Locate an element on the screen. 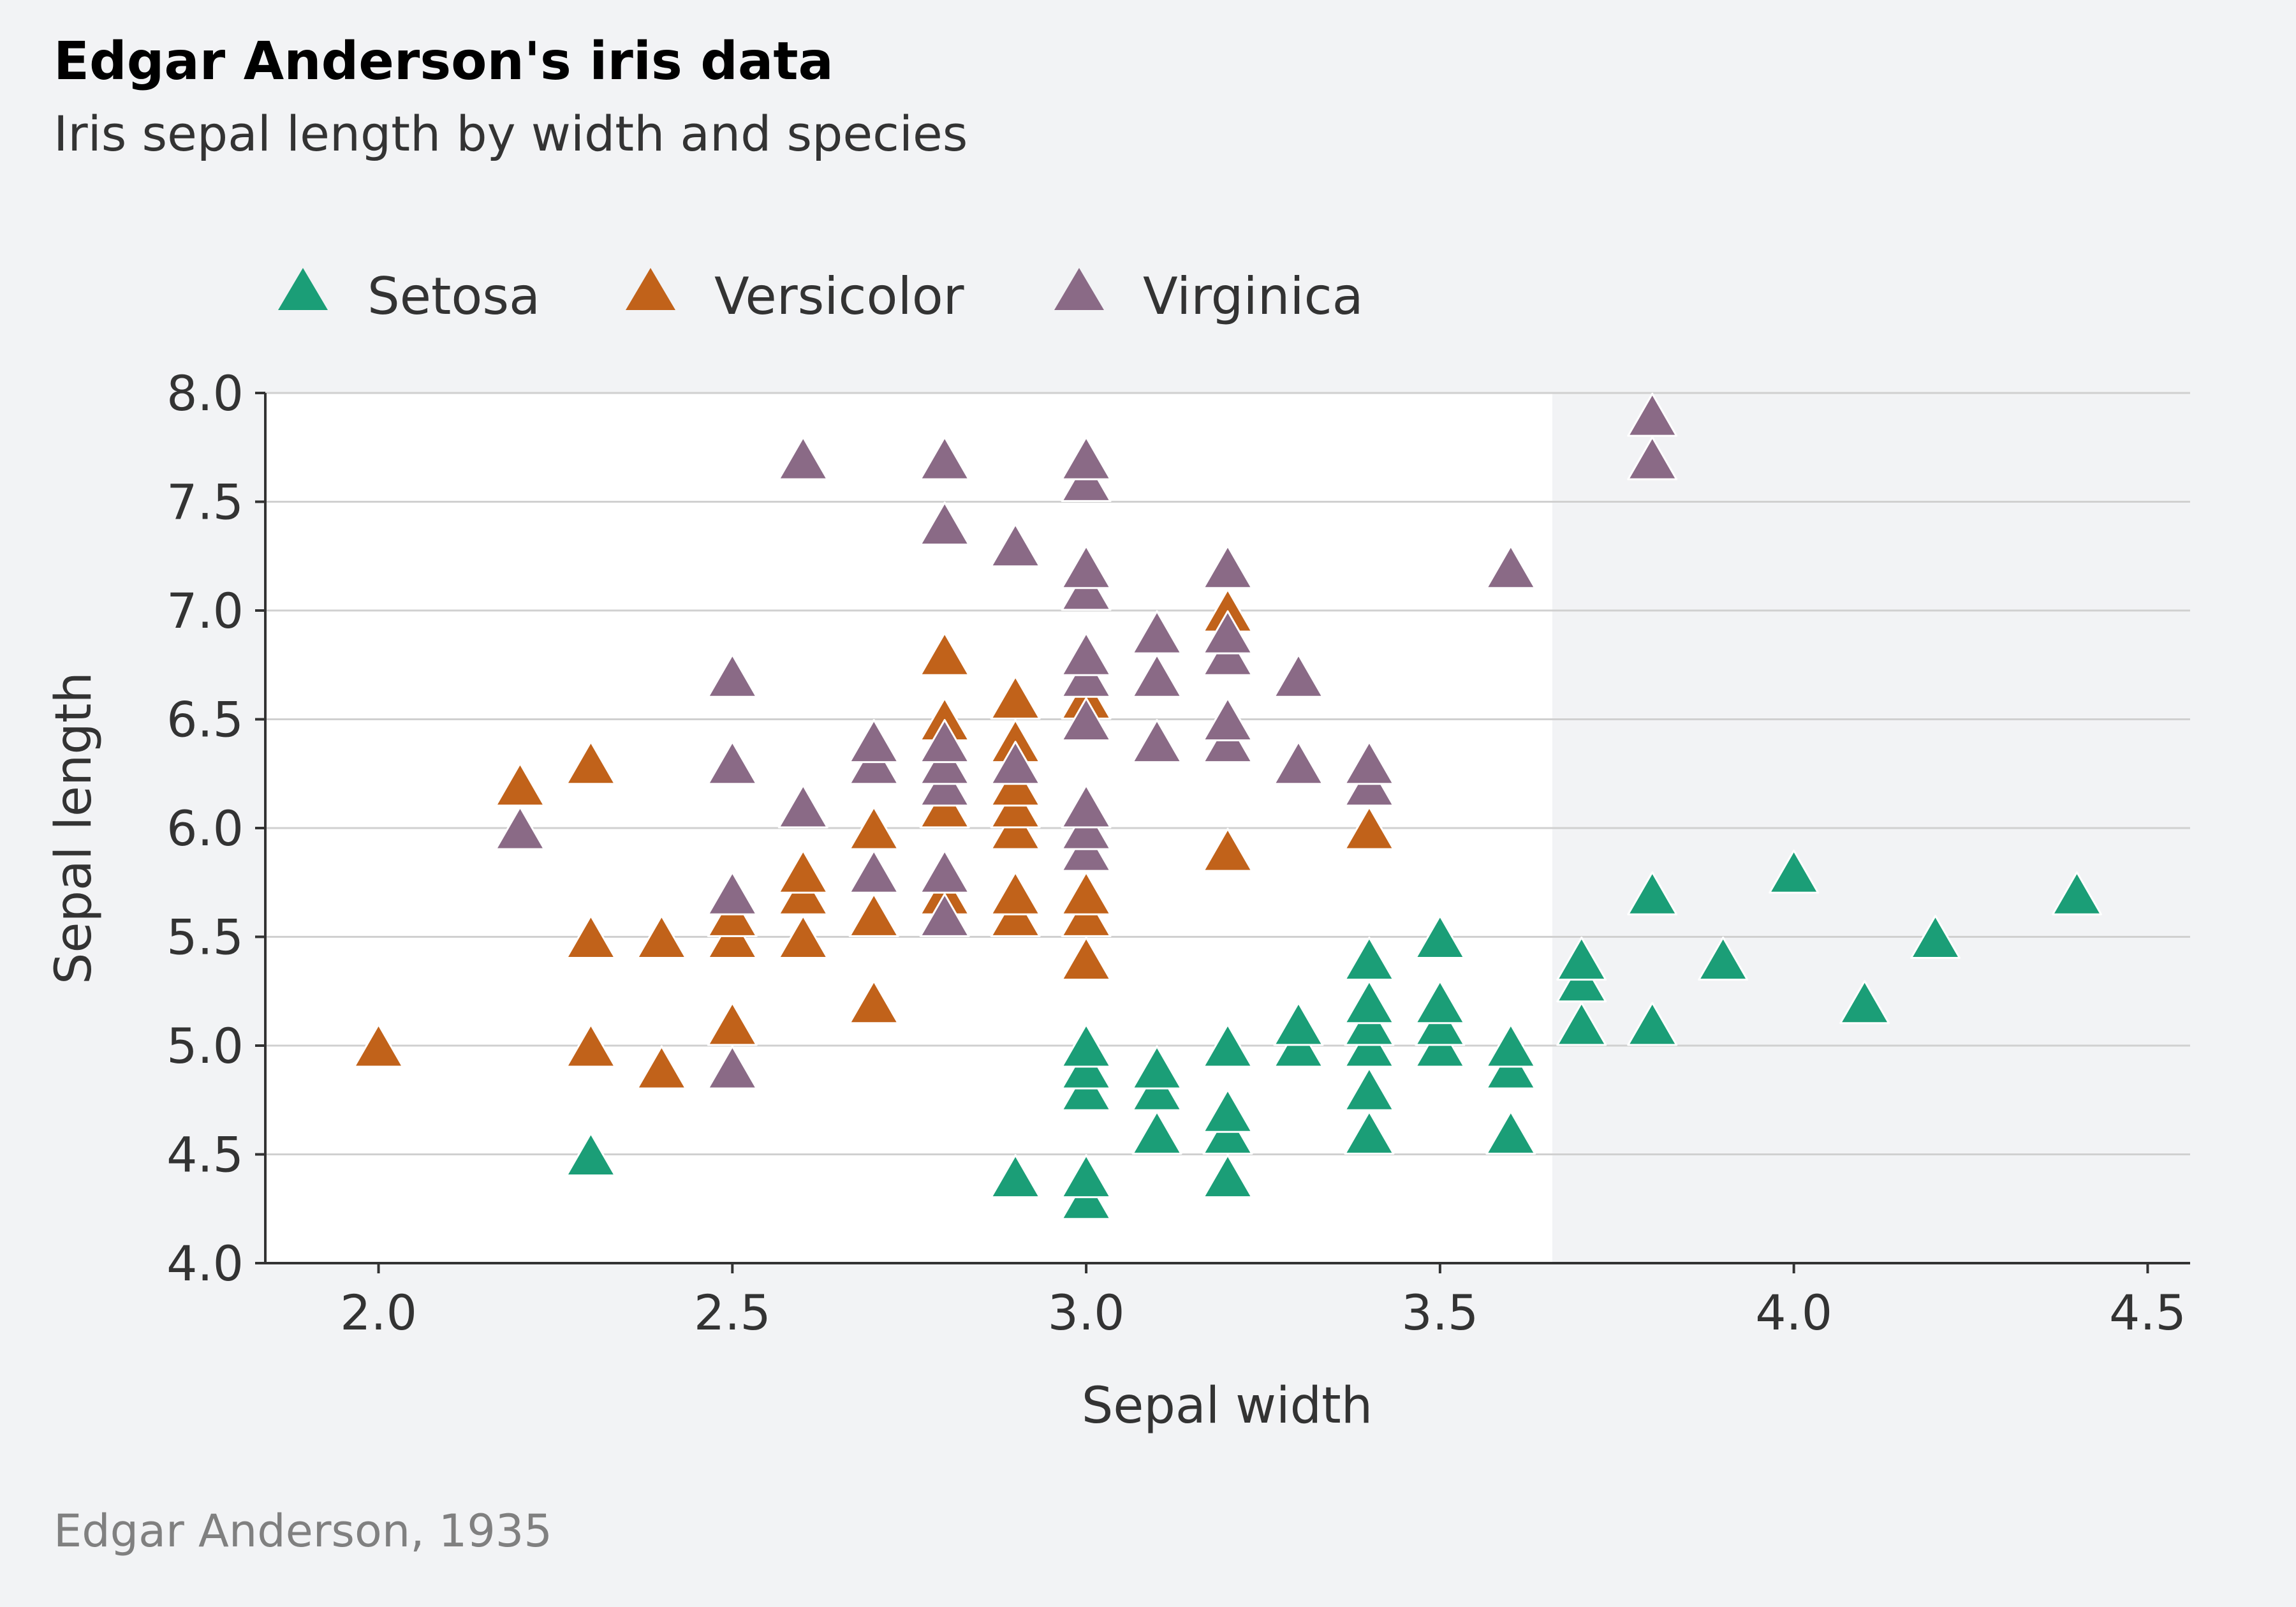  y-tick-label: 6.5 is located at coordinates (205, 720).